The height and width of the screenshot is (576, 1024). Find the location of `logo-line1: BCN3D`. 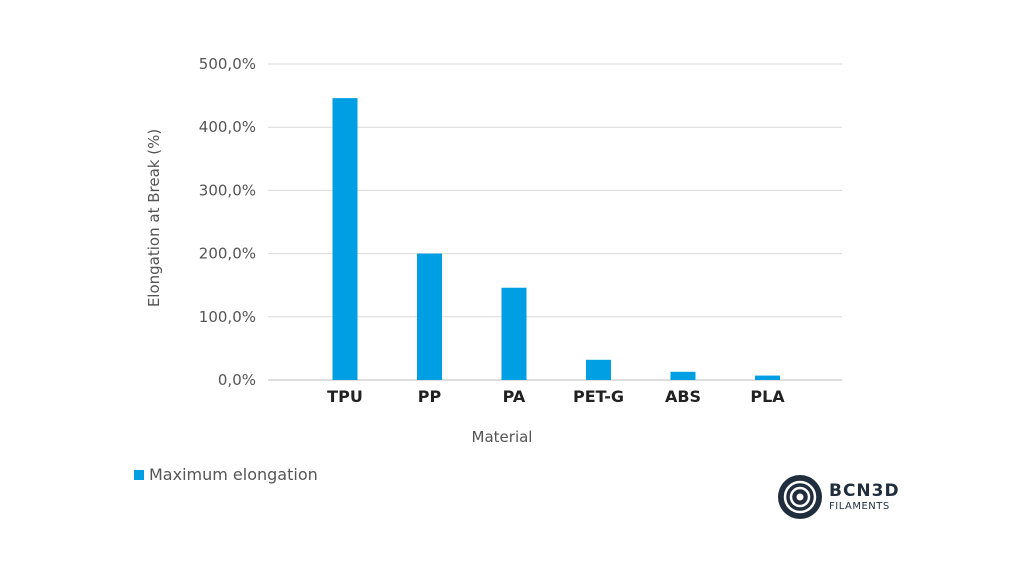

logo-line1: BCN3D is located at coordinates (864, 490).